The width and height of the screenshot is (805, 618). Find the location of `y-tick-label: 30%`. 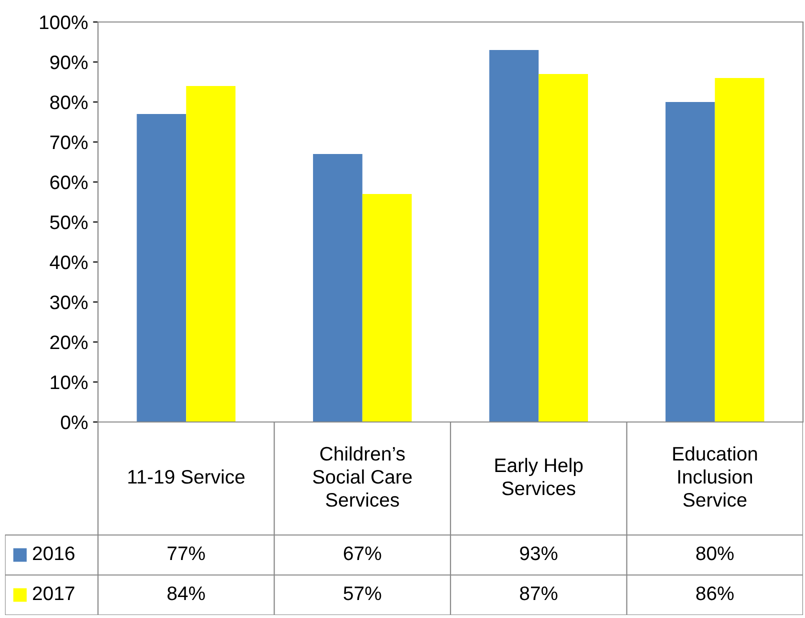

y-tick-label: 30% is located at coordinates (69, 302).